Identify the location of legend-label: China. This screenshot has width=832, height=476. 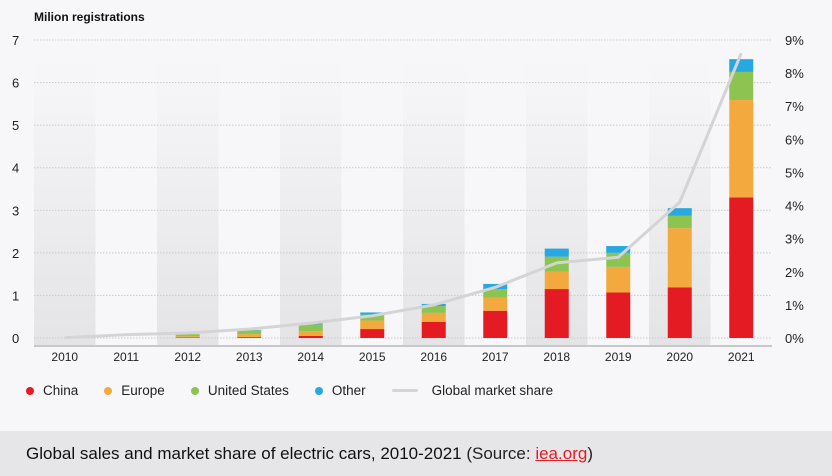
(61, 390).